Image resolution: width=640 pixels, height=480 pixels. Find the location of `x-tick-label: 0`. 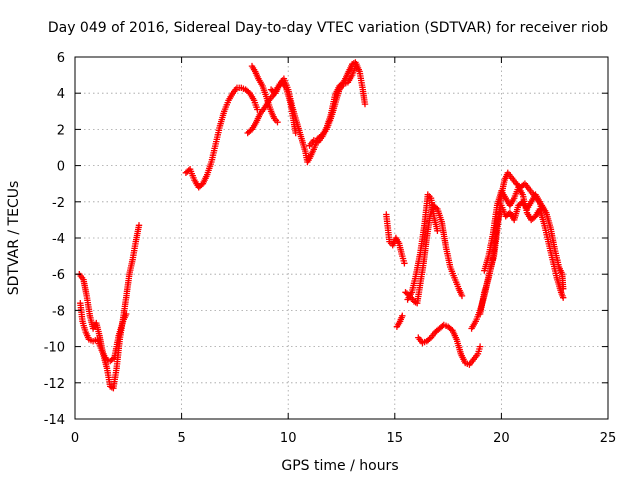

x-tick-label: 0 is located at coordinates (75, 438).